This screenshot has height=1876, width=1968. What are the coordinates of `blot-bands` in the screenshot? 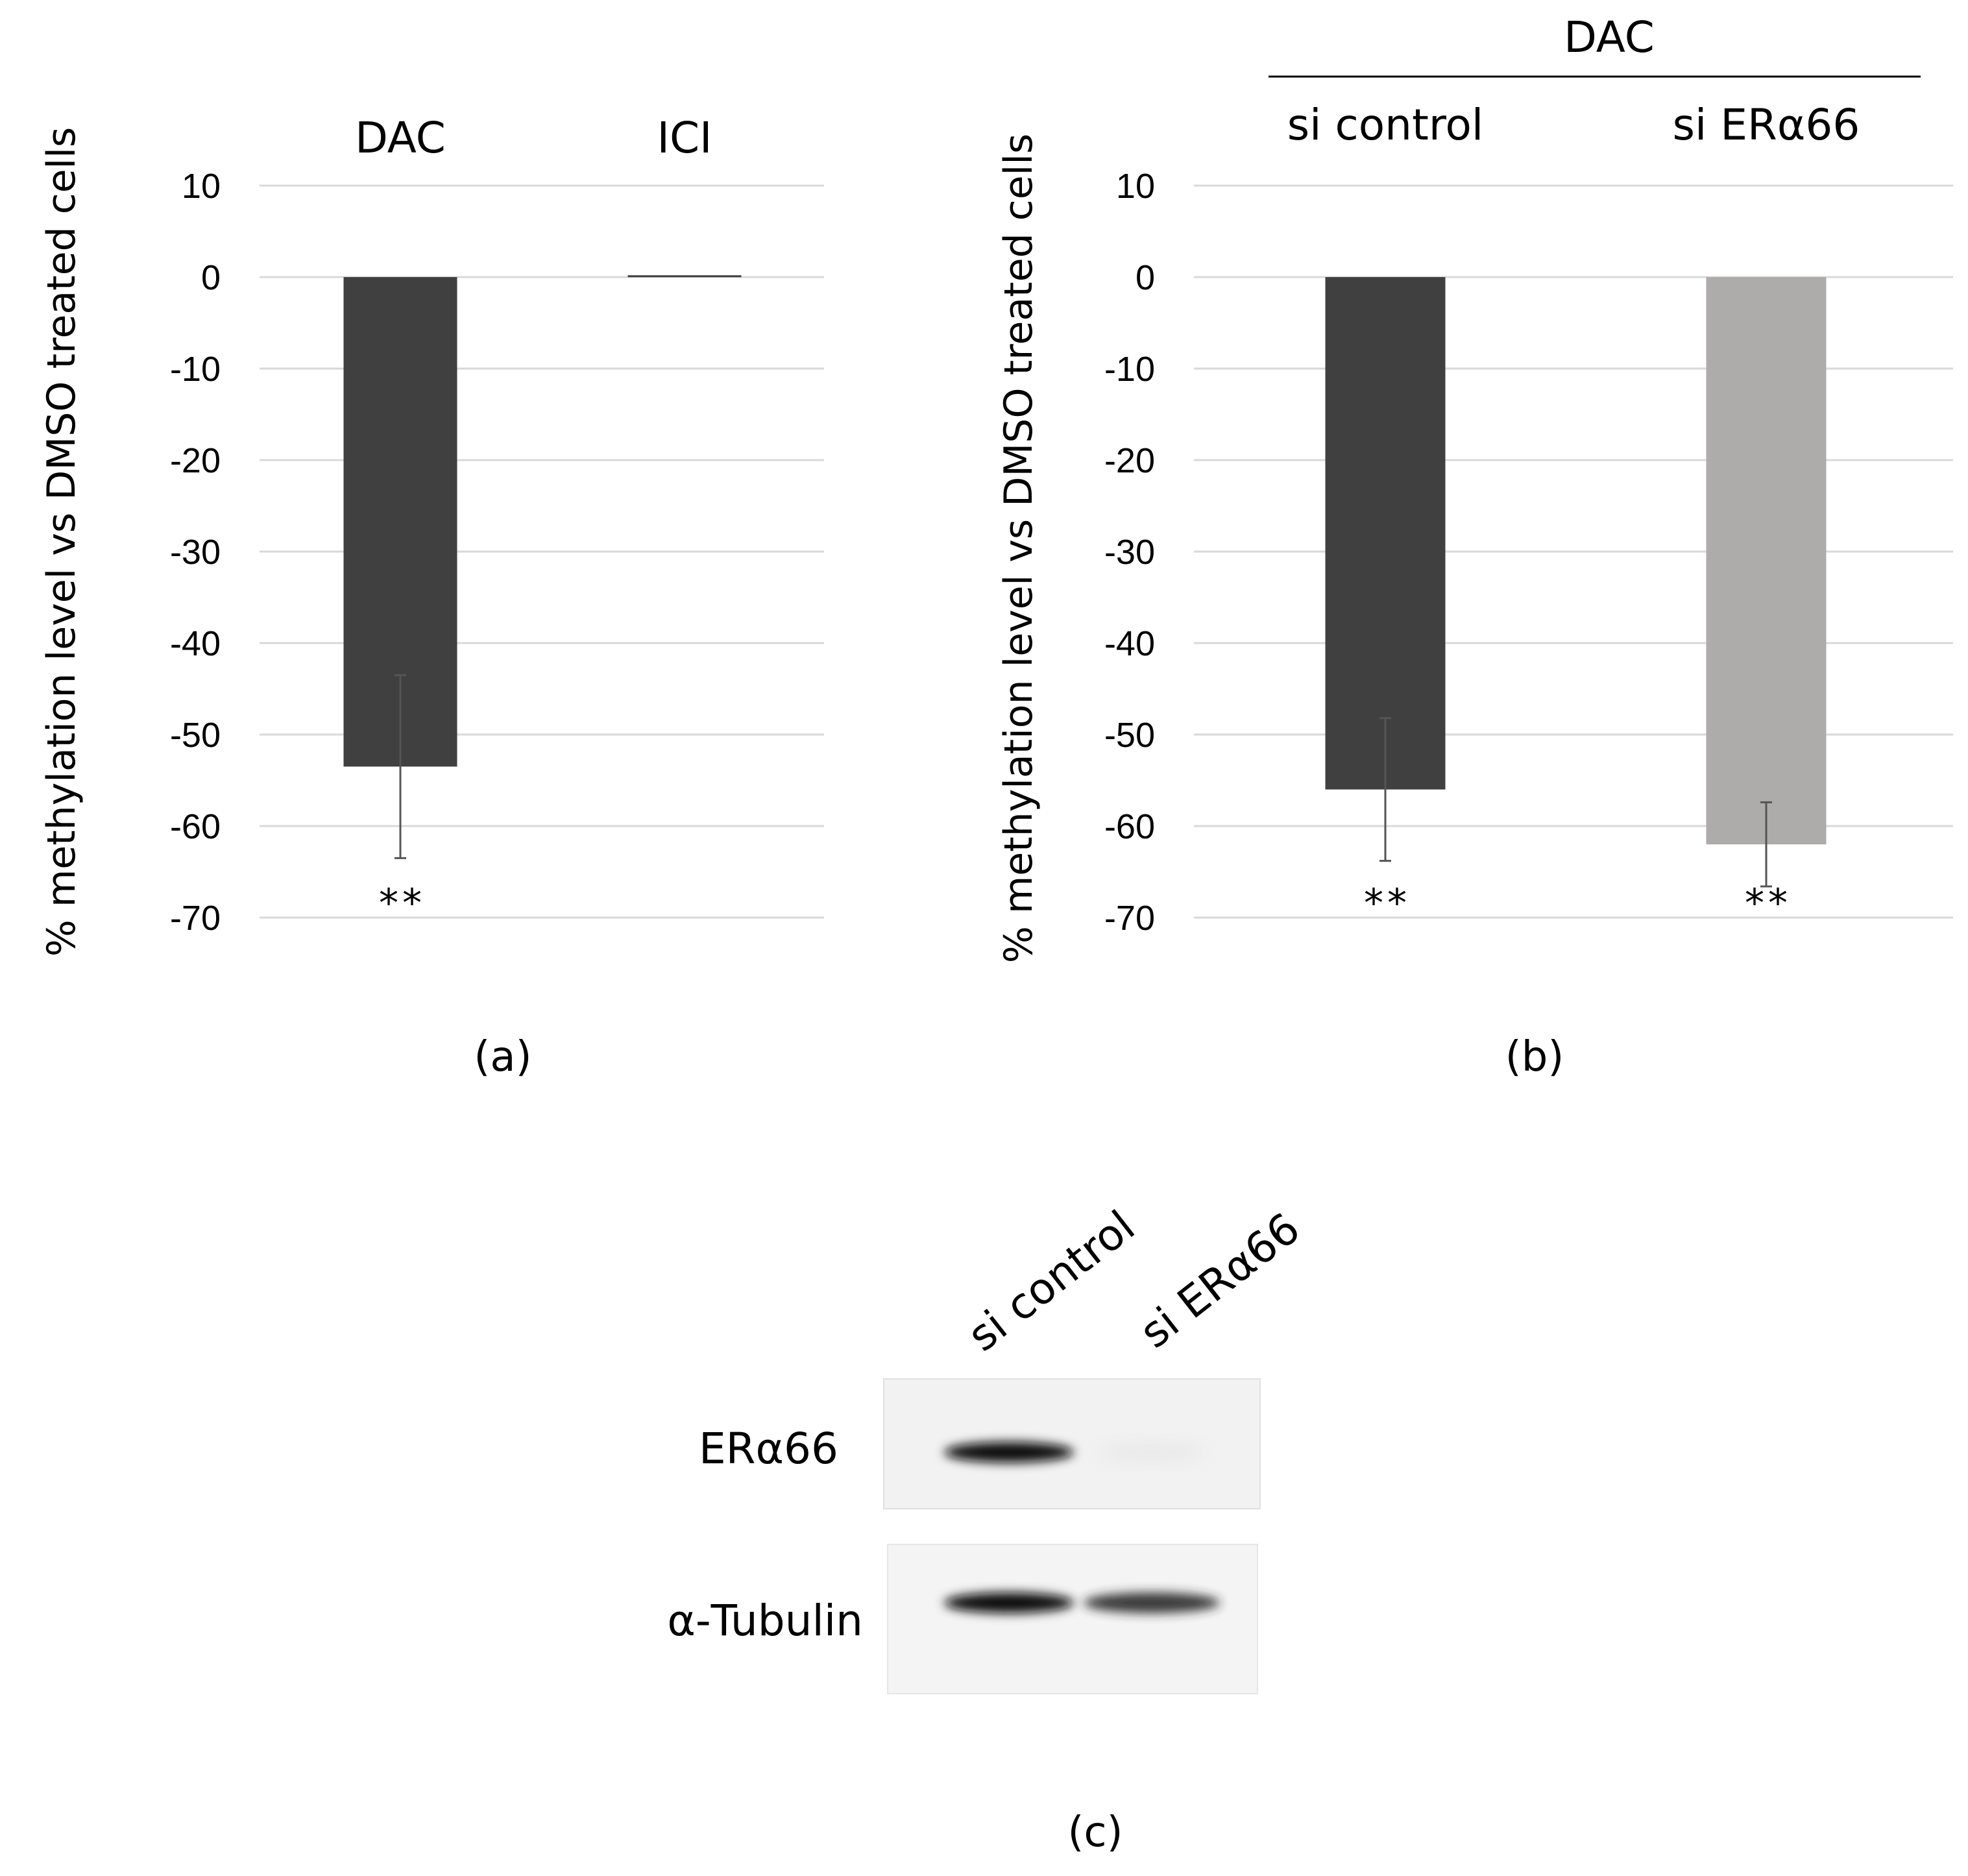 It's located at (1082, 1527).